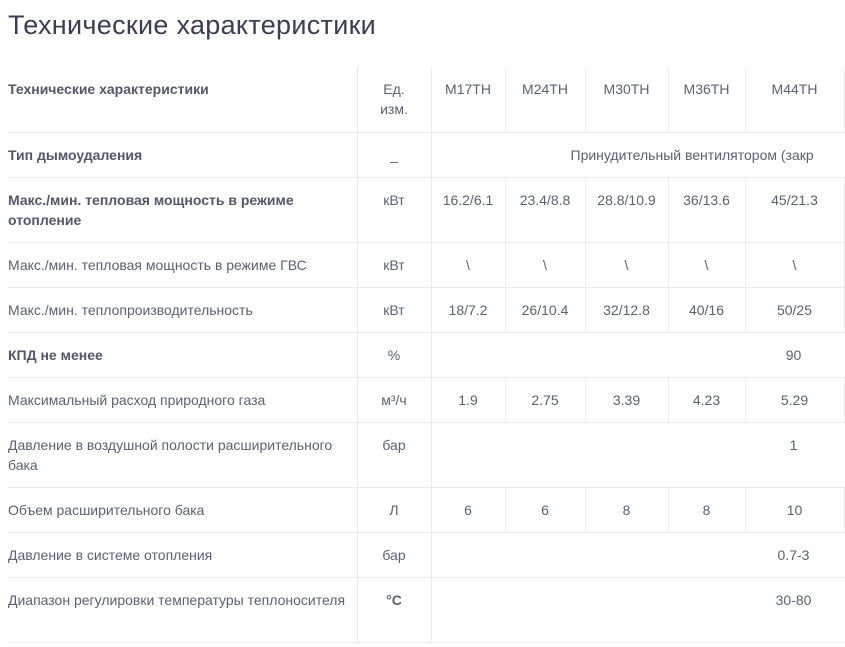 This screenshot has width=845, height=647. What do you see at coordinates (626, 99) in the screenshot?
I see `header-model: M30TH` at bounding box center [626, 99].